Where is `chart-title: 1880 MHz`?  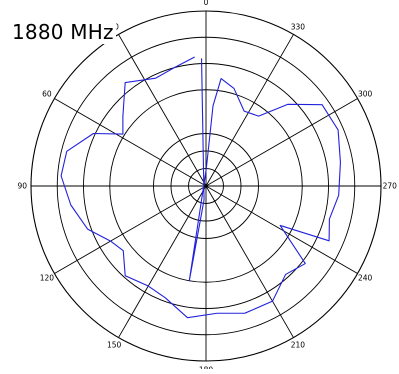 chart-title: 1880 MHz is located at coordinates (63, 32).